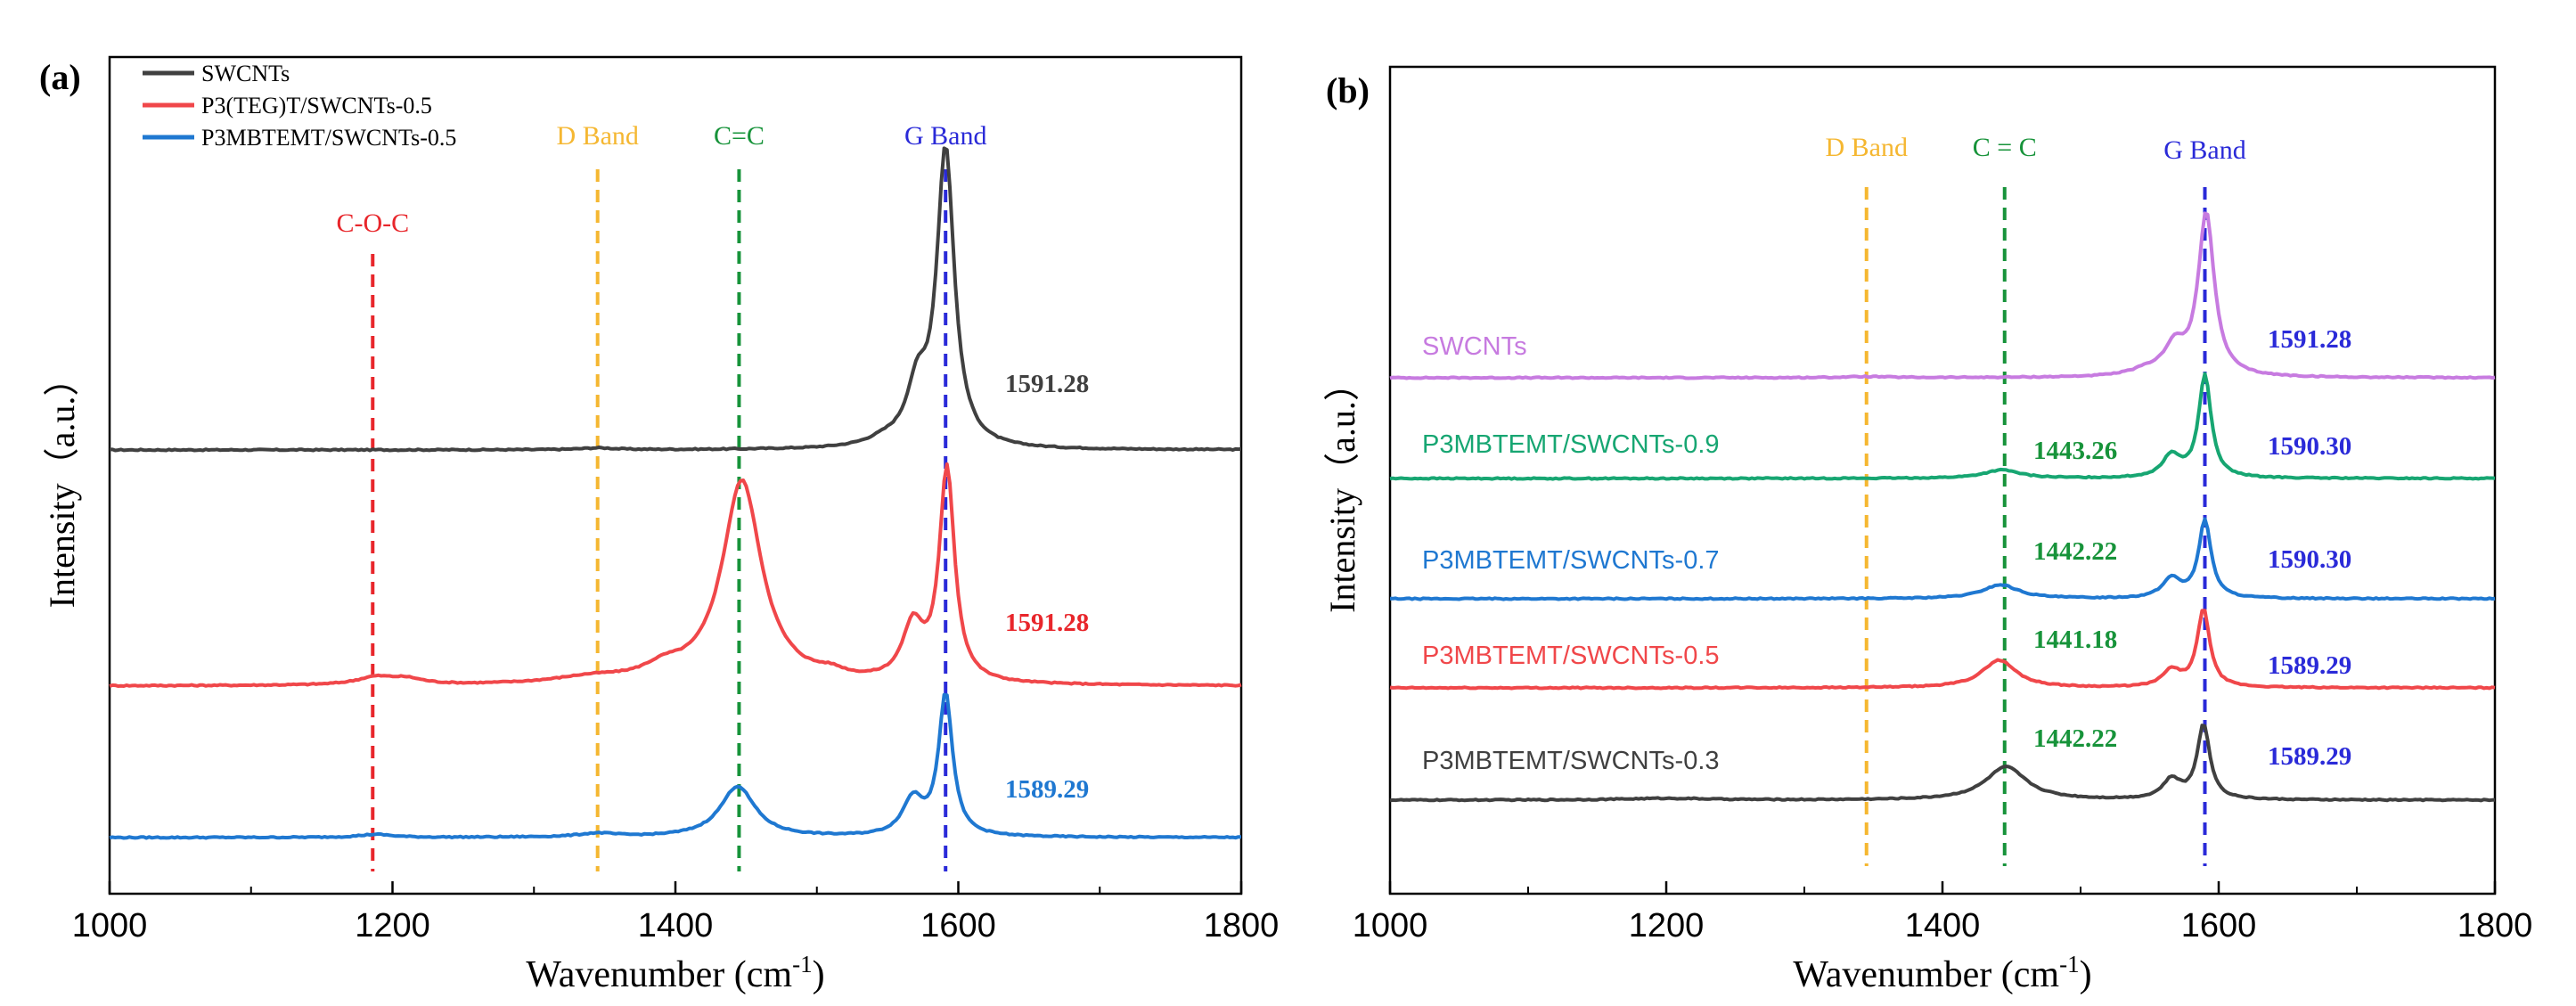 The image size is (2576, 1006). What do you see at coordinates (1474, 347) in the screenshot?
I see `series-name-label: SWCNTs` at bounding box center [1474, 347].